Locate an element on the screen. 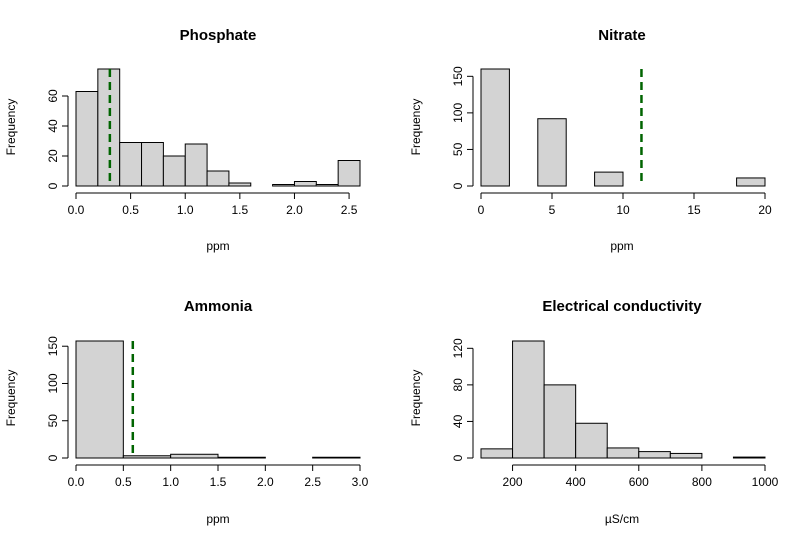  x-tick-label: 1000 is located at coordinates (765, 482).